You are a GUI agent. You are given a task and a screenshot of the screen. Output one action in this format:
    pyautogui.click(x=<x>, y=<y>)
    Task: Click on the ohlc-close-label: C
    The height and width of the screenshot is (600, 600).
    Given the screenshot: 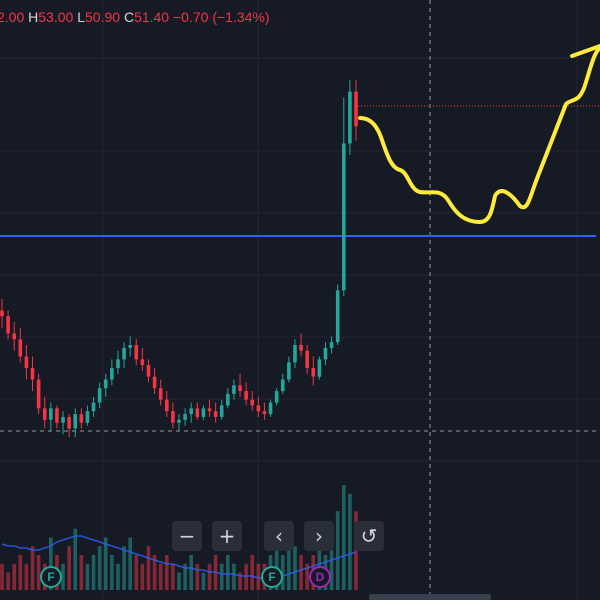 What is the action you would take?
    pyautogui.click(x=129, y=17)
    